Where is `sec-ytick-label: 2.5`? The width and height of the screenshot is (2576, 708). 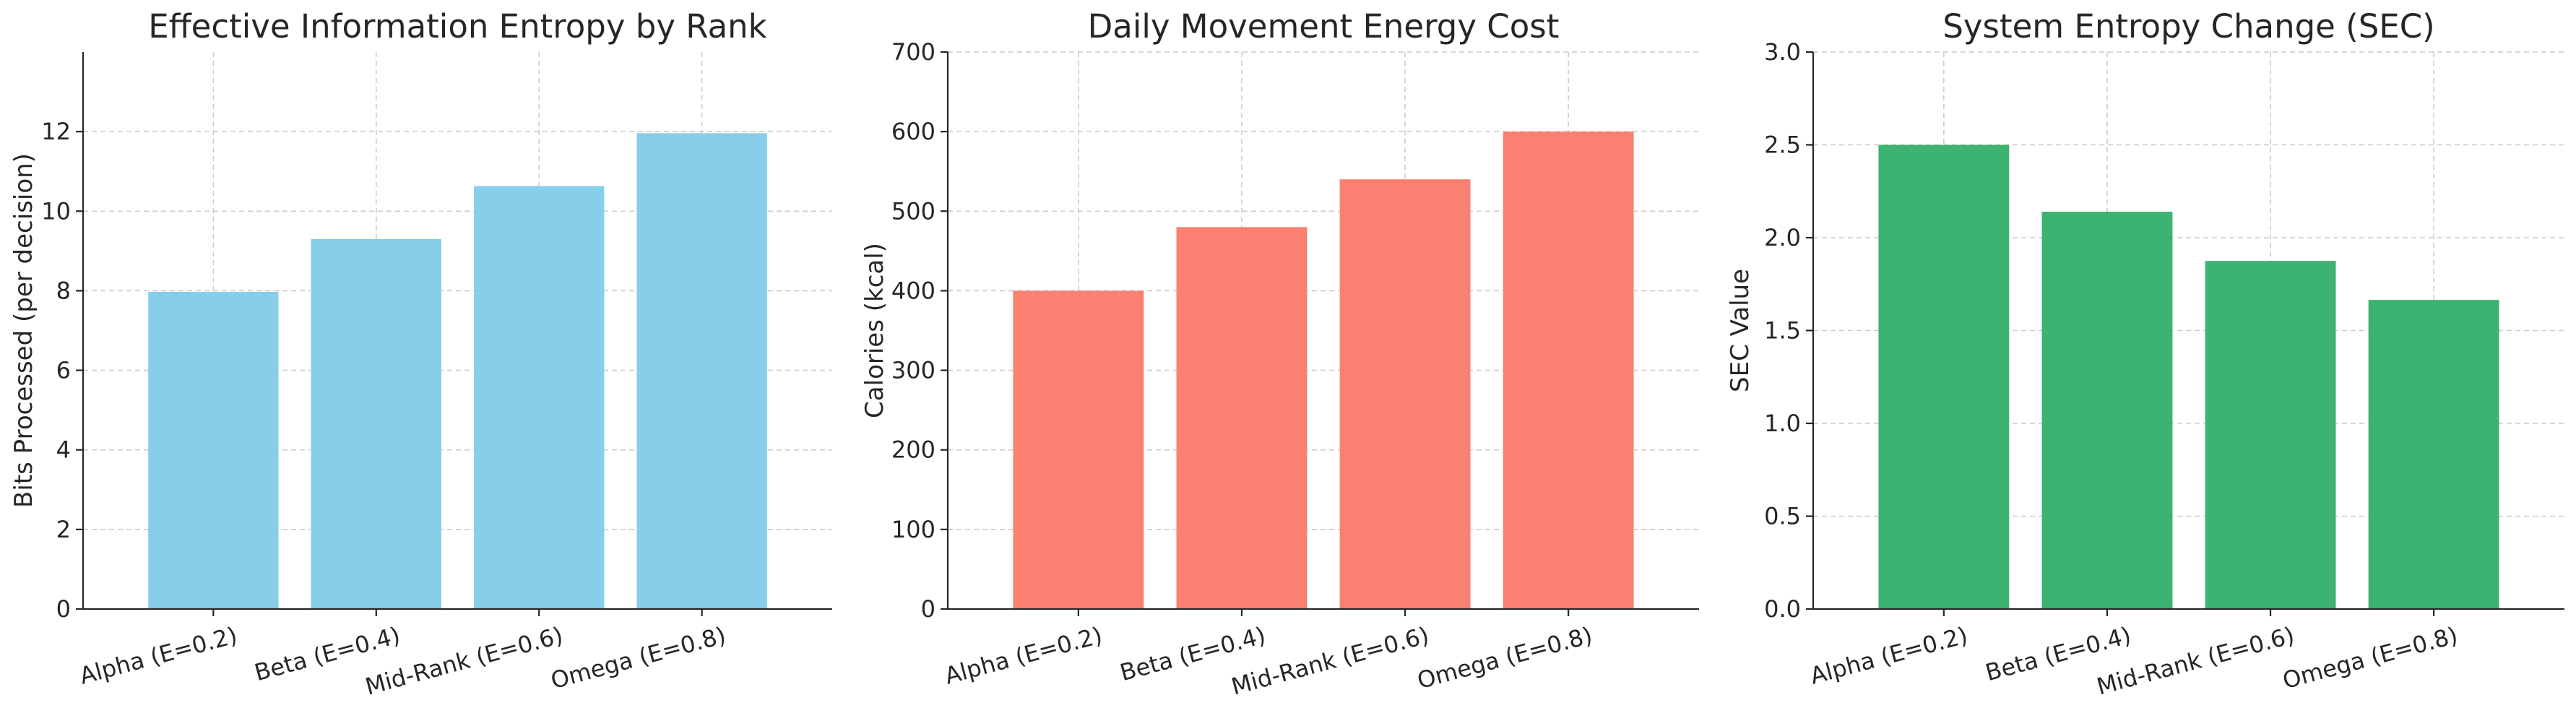 sec-ytick-label: 2.5 is located at coordinates (1783, 145).